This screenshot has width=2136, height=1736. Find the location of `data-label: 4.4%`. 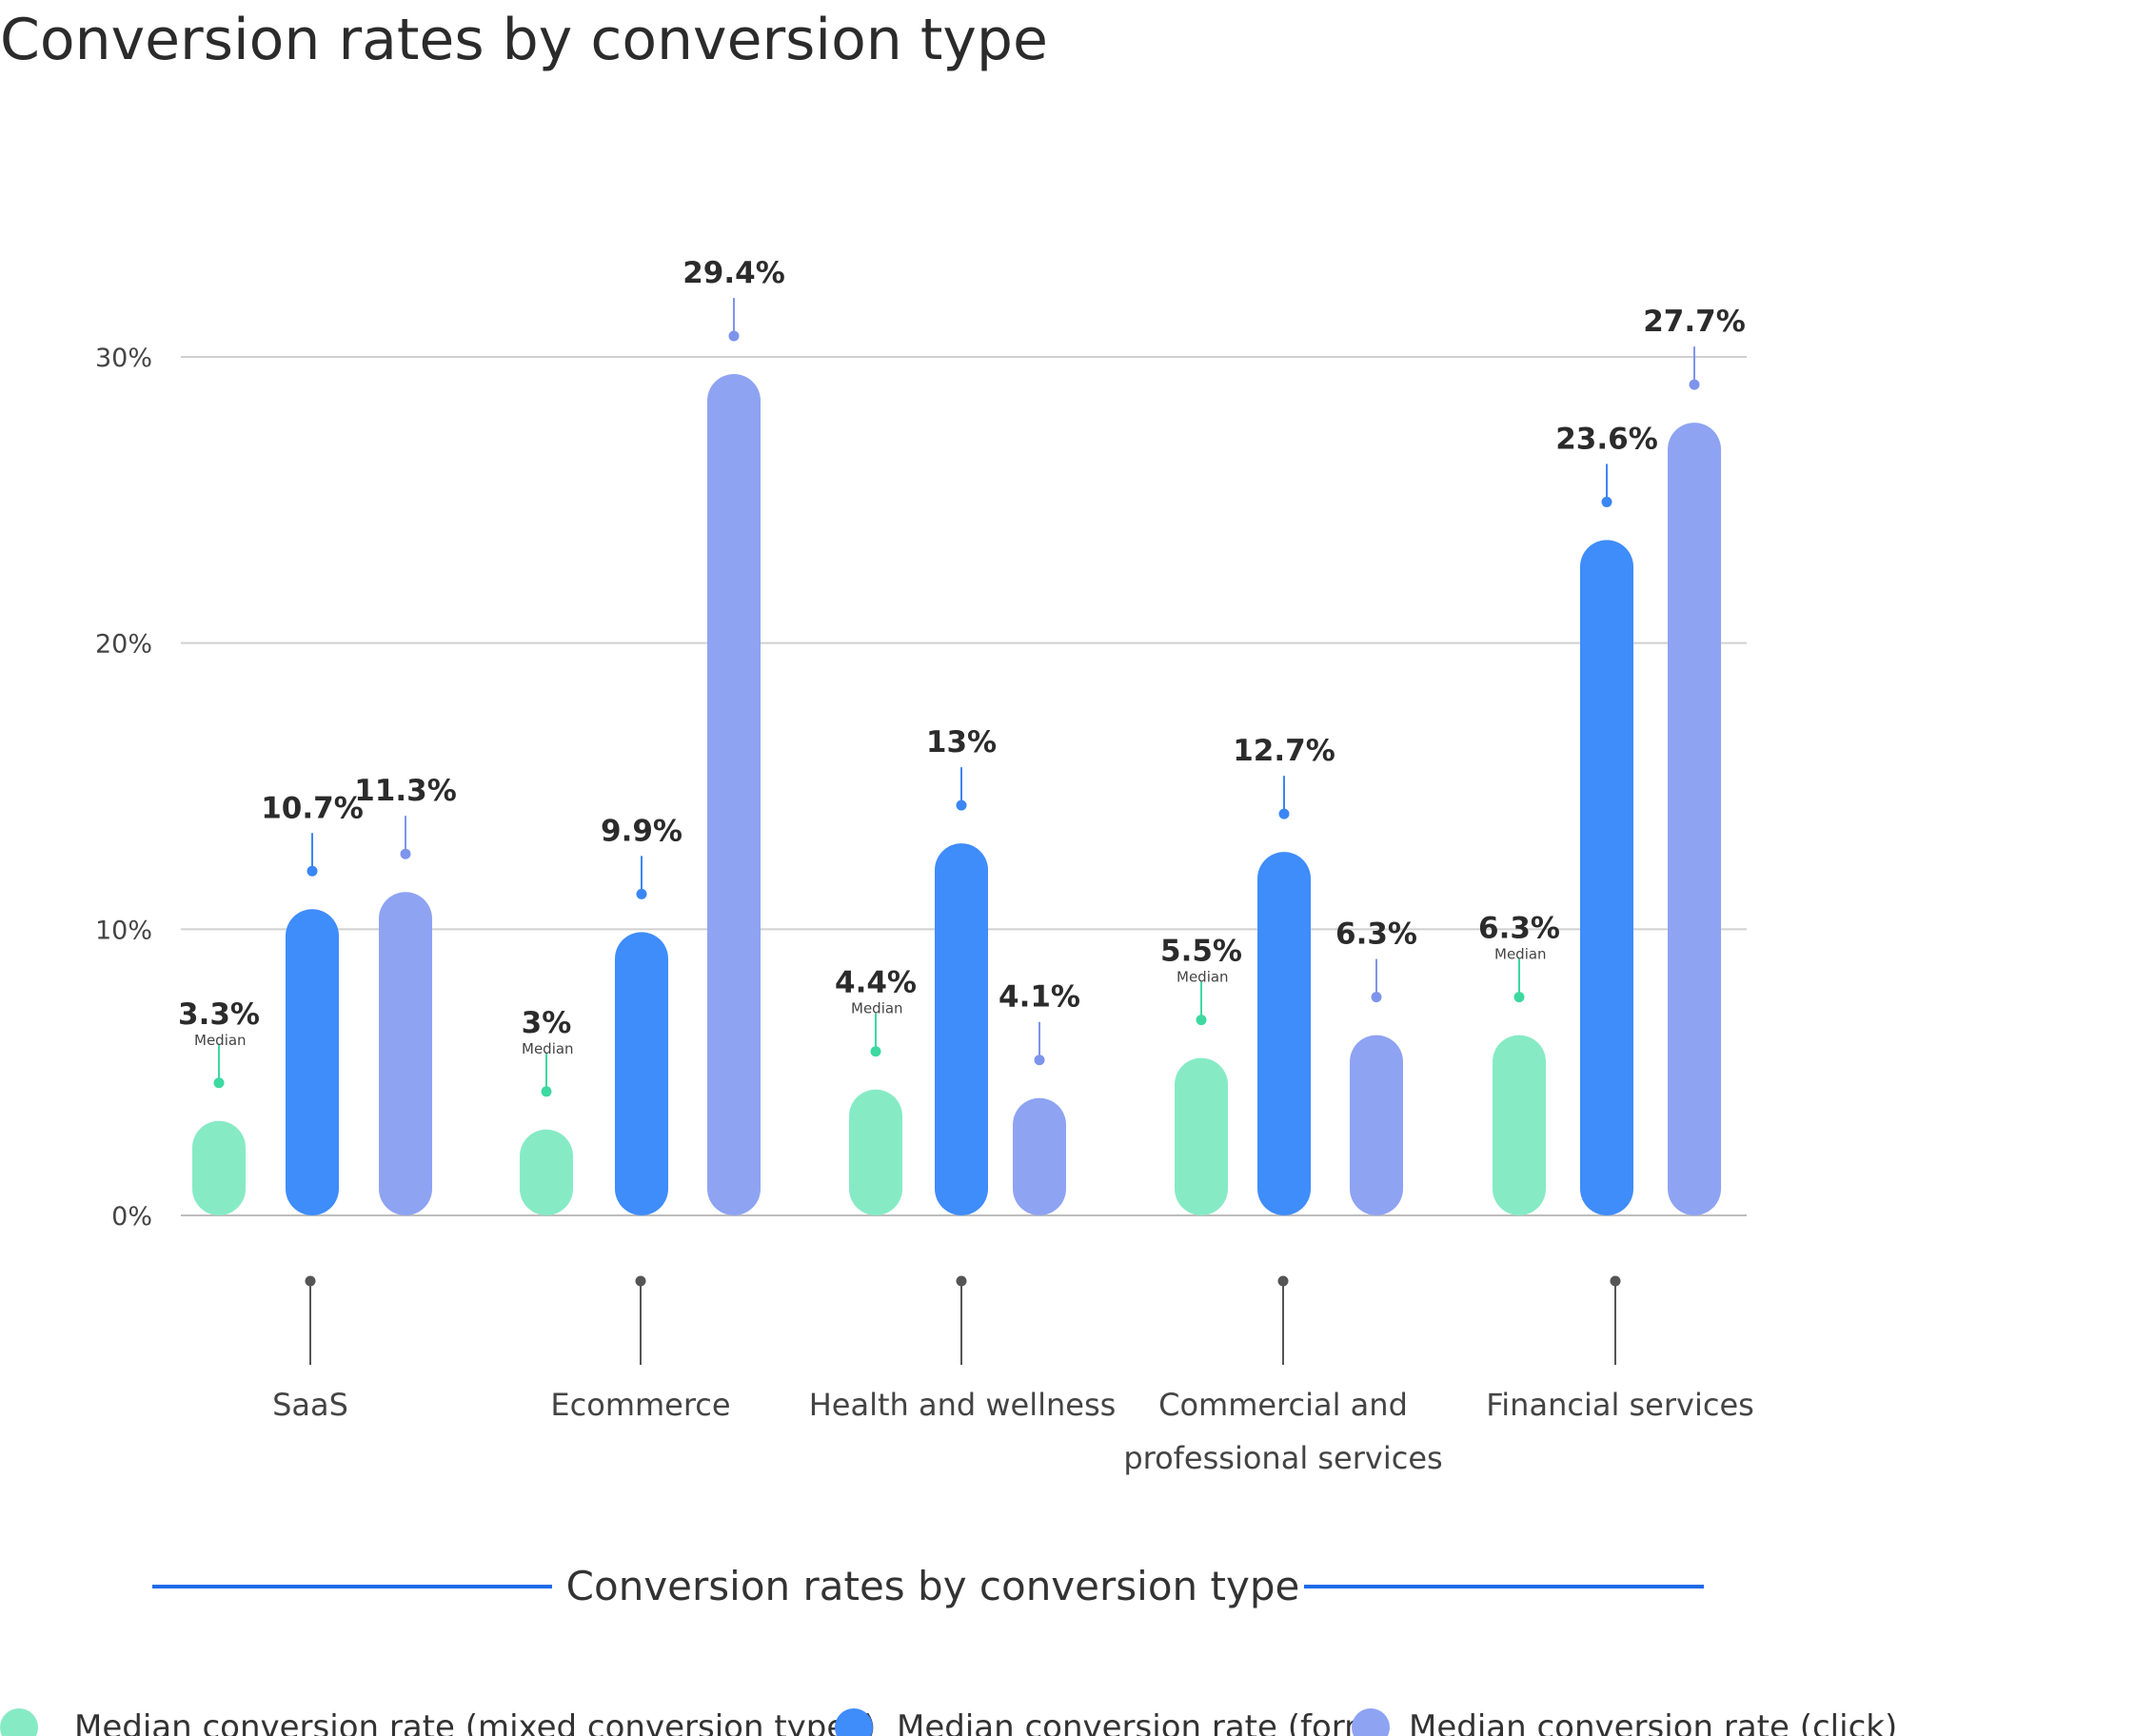

data-label: 4.4% is located at coordinates (876, 983).